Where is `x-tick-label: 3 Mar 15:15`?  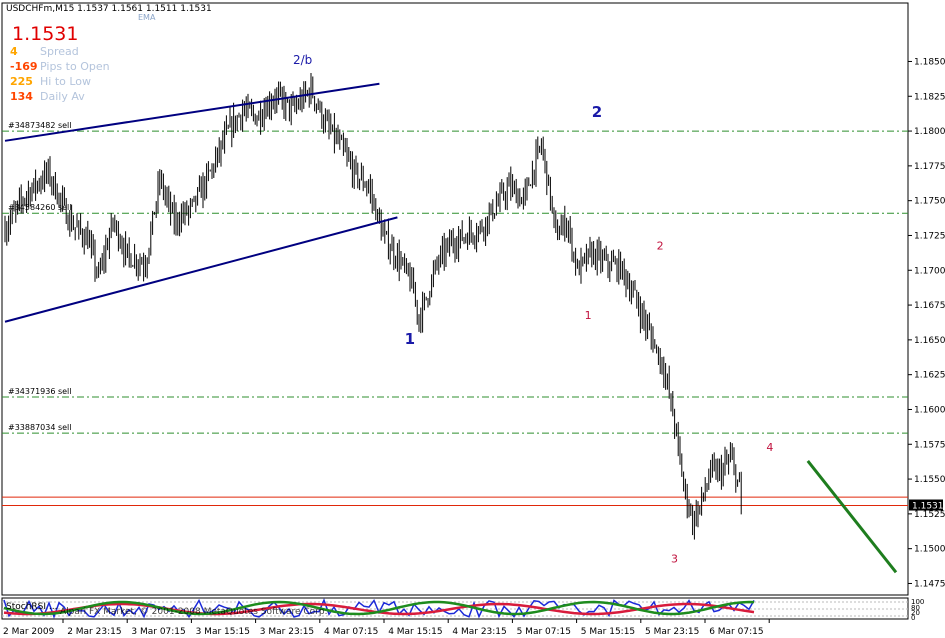 x-tick-label: 3 Mar 15:15 is located at coordinates (223, 632).